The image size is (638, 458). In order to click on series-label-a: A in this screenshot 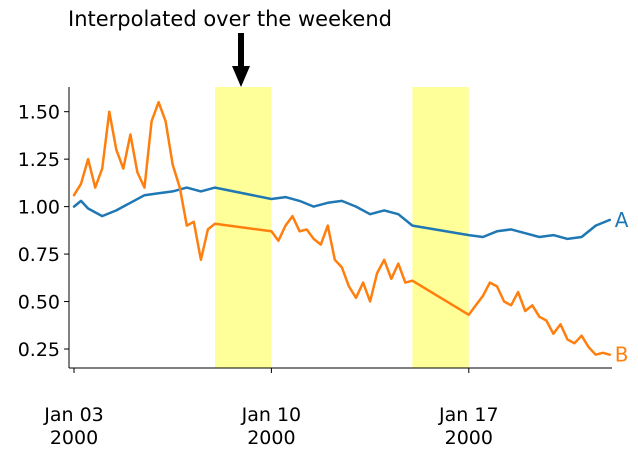, I will do `click(622, 220)`.